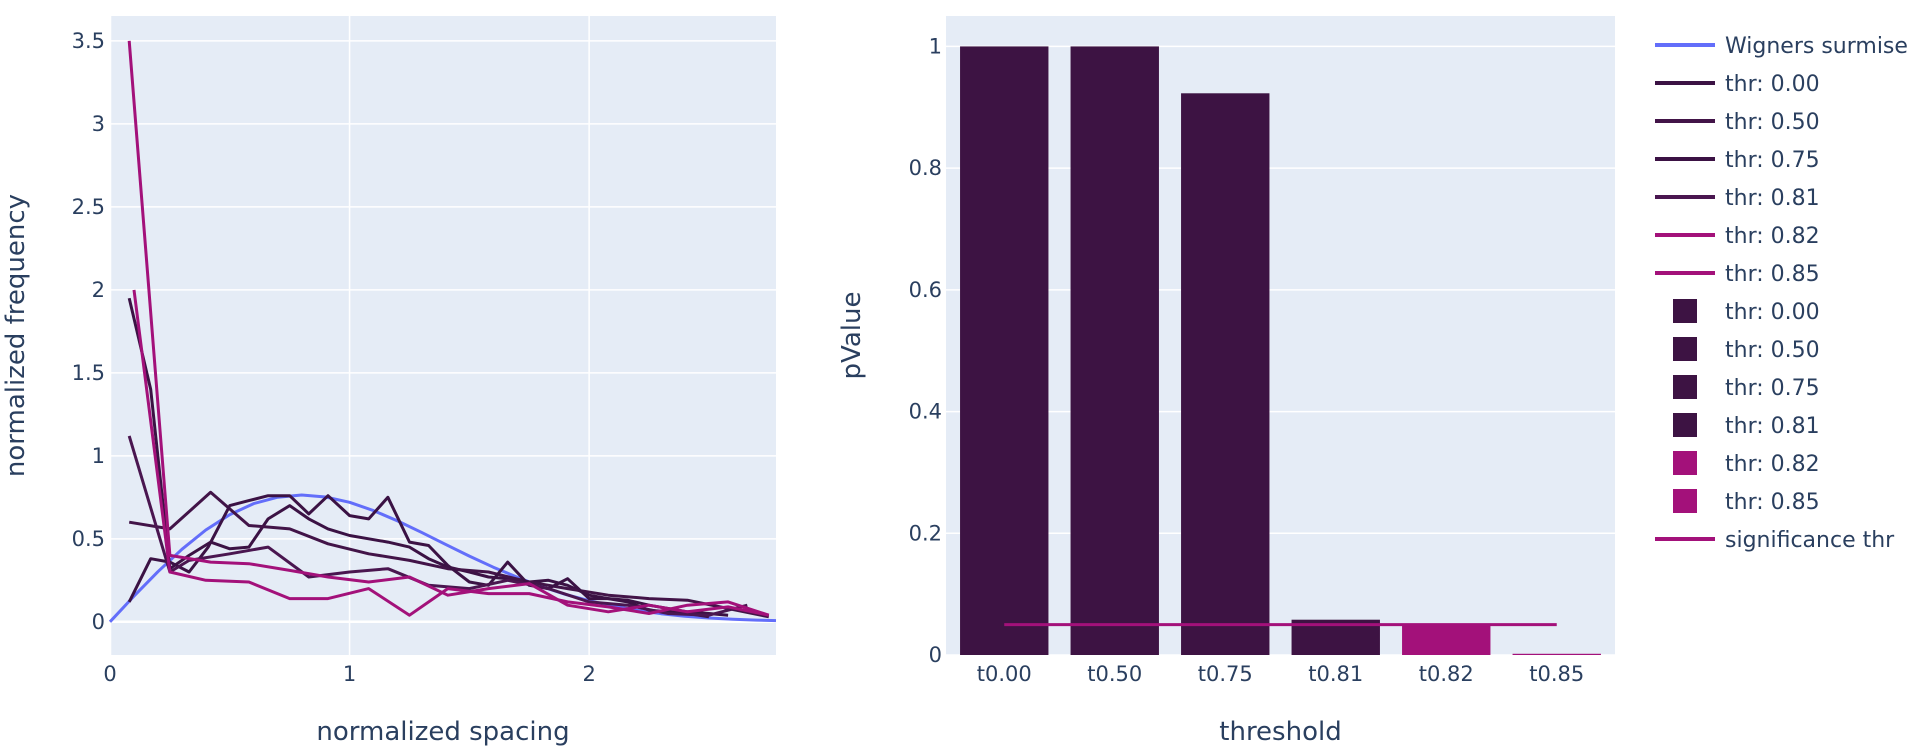 Image resolution: width=1916 pixels, height=756 pixels. I want to click on x-axis-title: threshold, so click(1280, 732).